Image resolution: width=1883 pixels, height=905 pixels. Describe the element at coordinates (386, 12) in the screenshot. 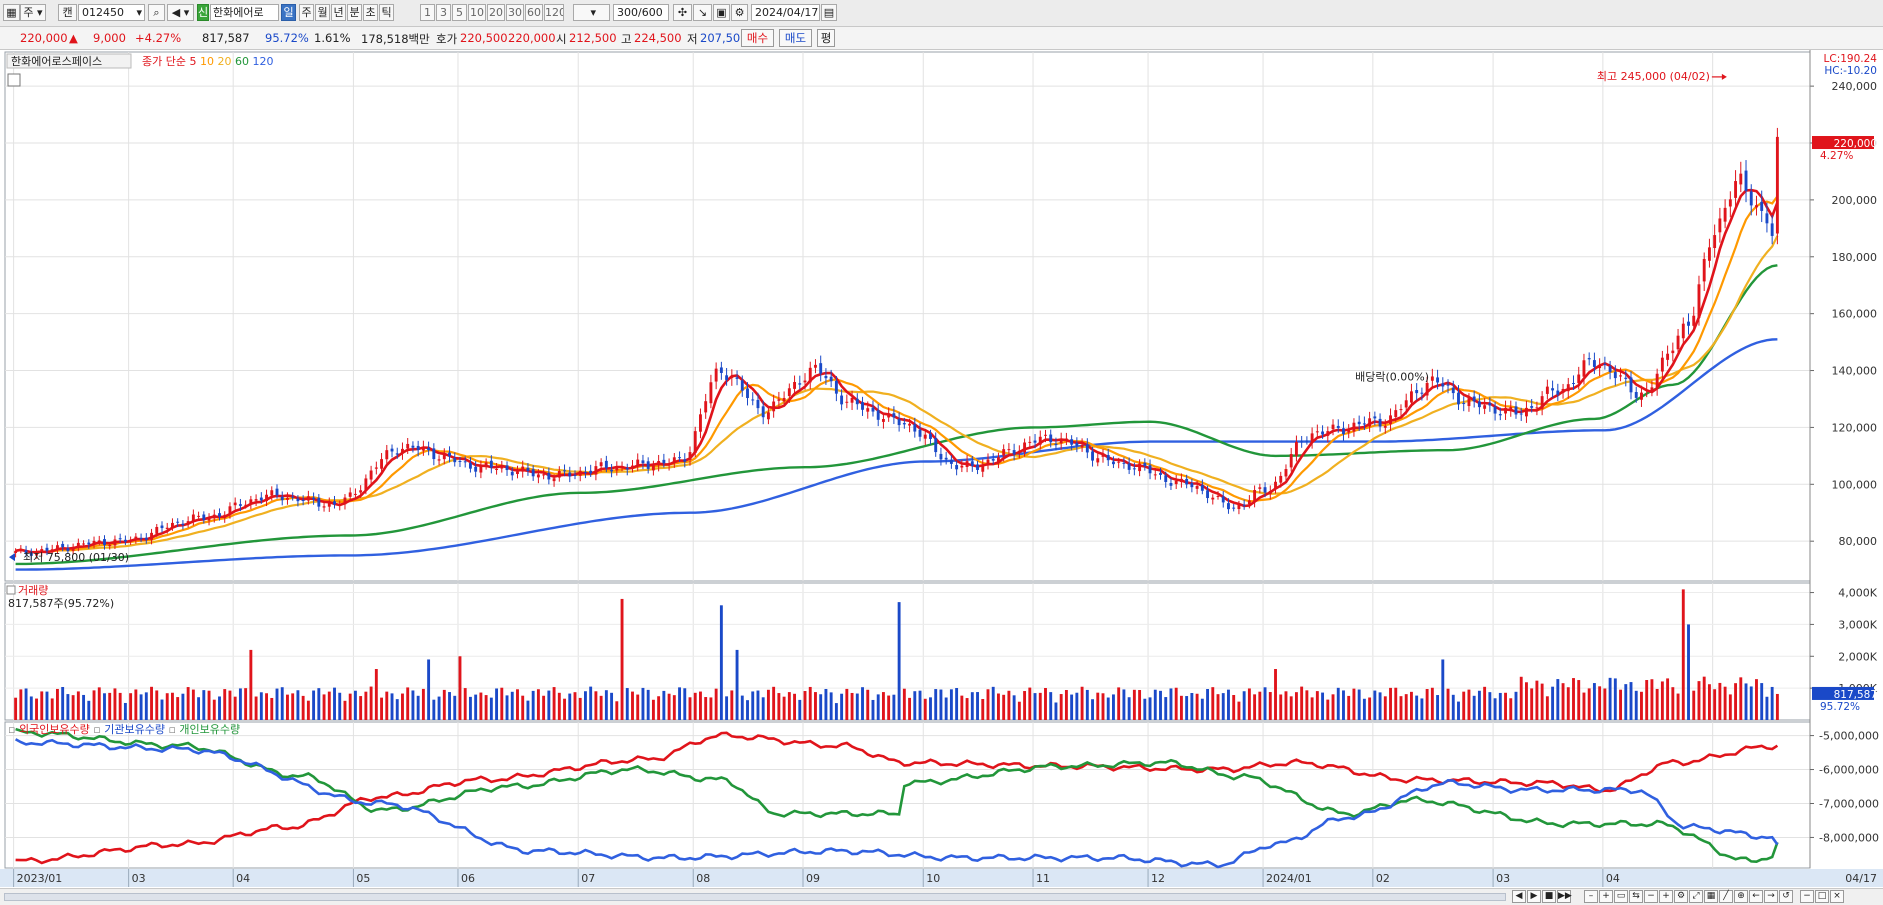

I see `period-button-6: 틱` at that location.